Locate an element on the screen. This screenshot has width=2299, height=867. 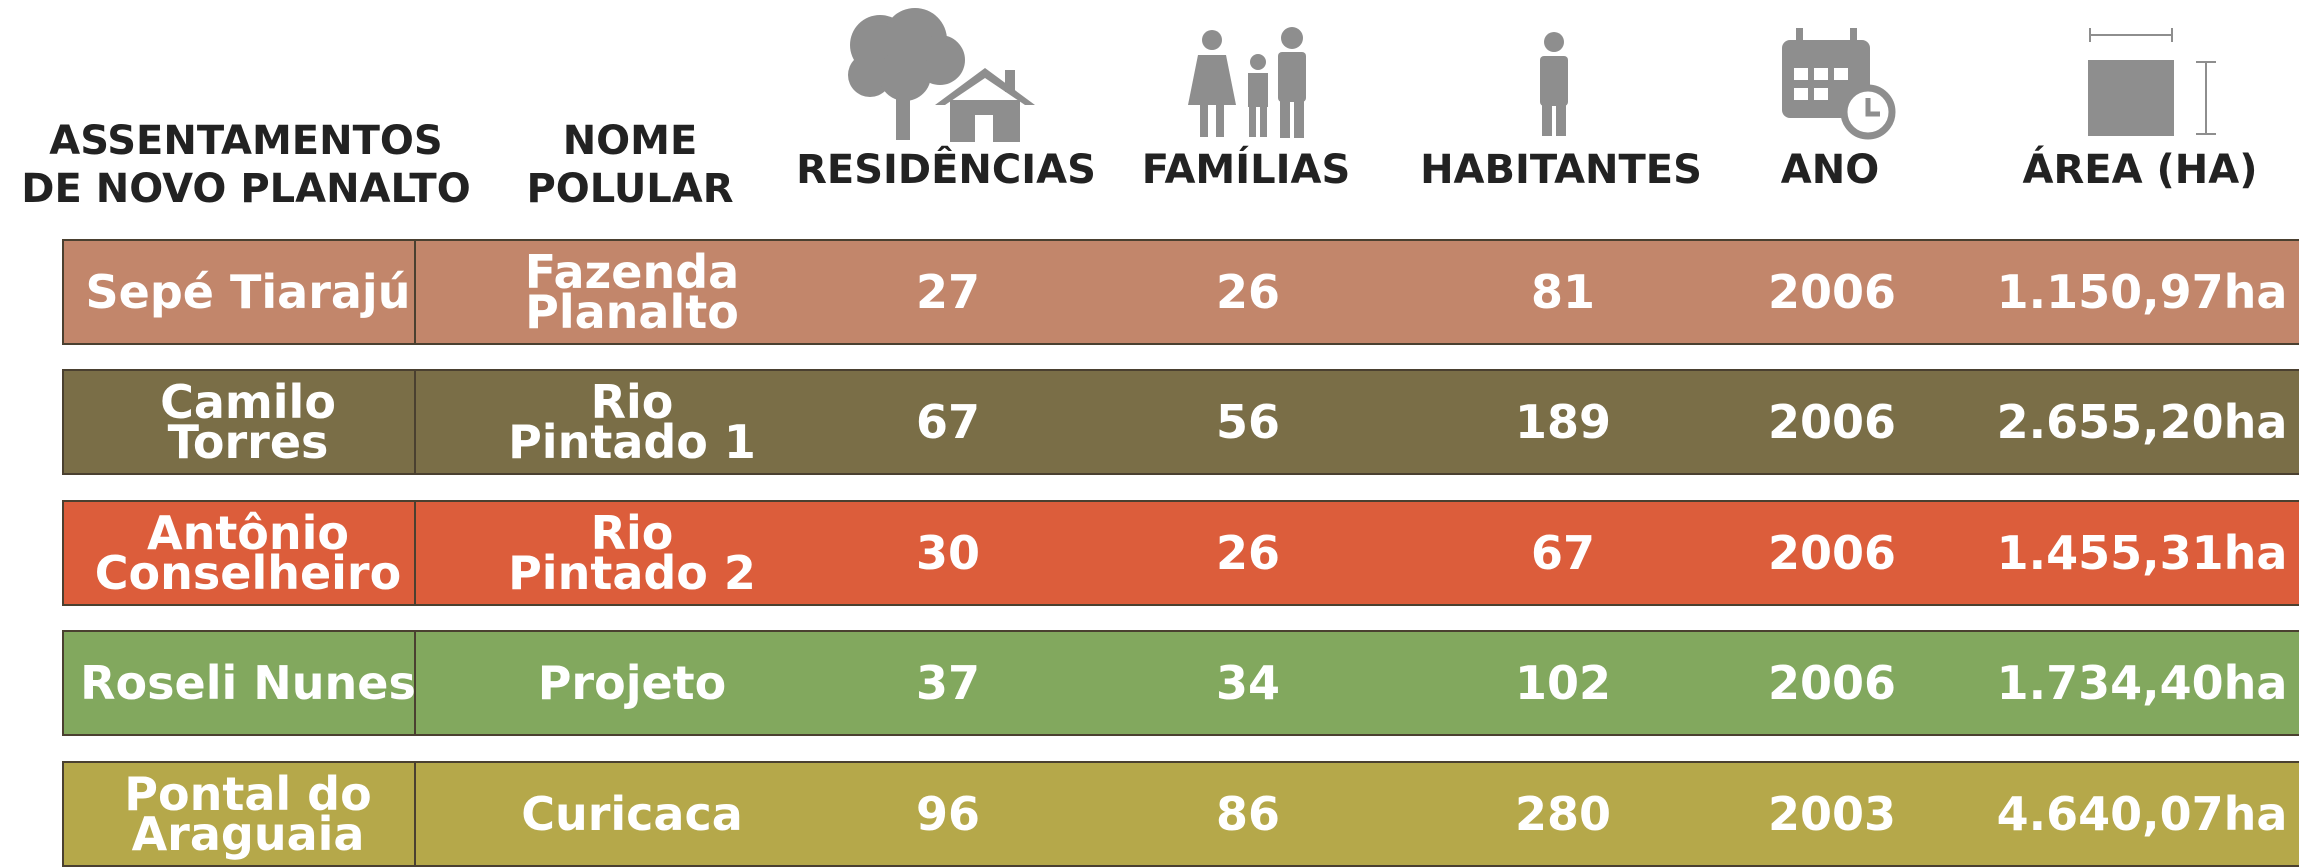
header-line: POLULAR is located at coordinates (630, 189).